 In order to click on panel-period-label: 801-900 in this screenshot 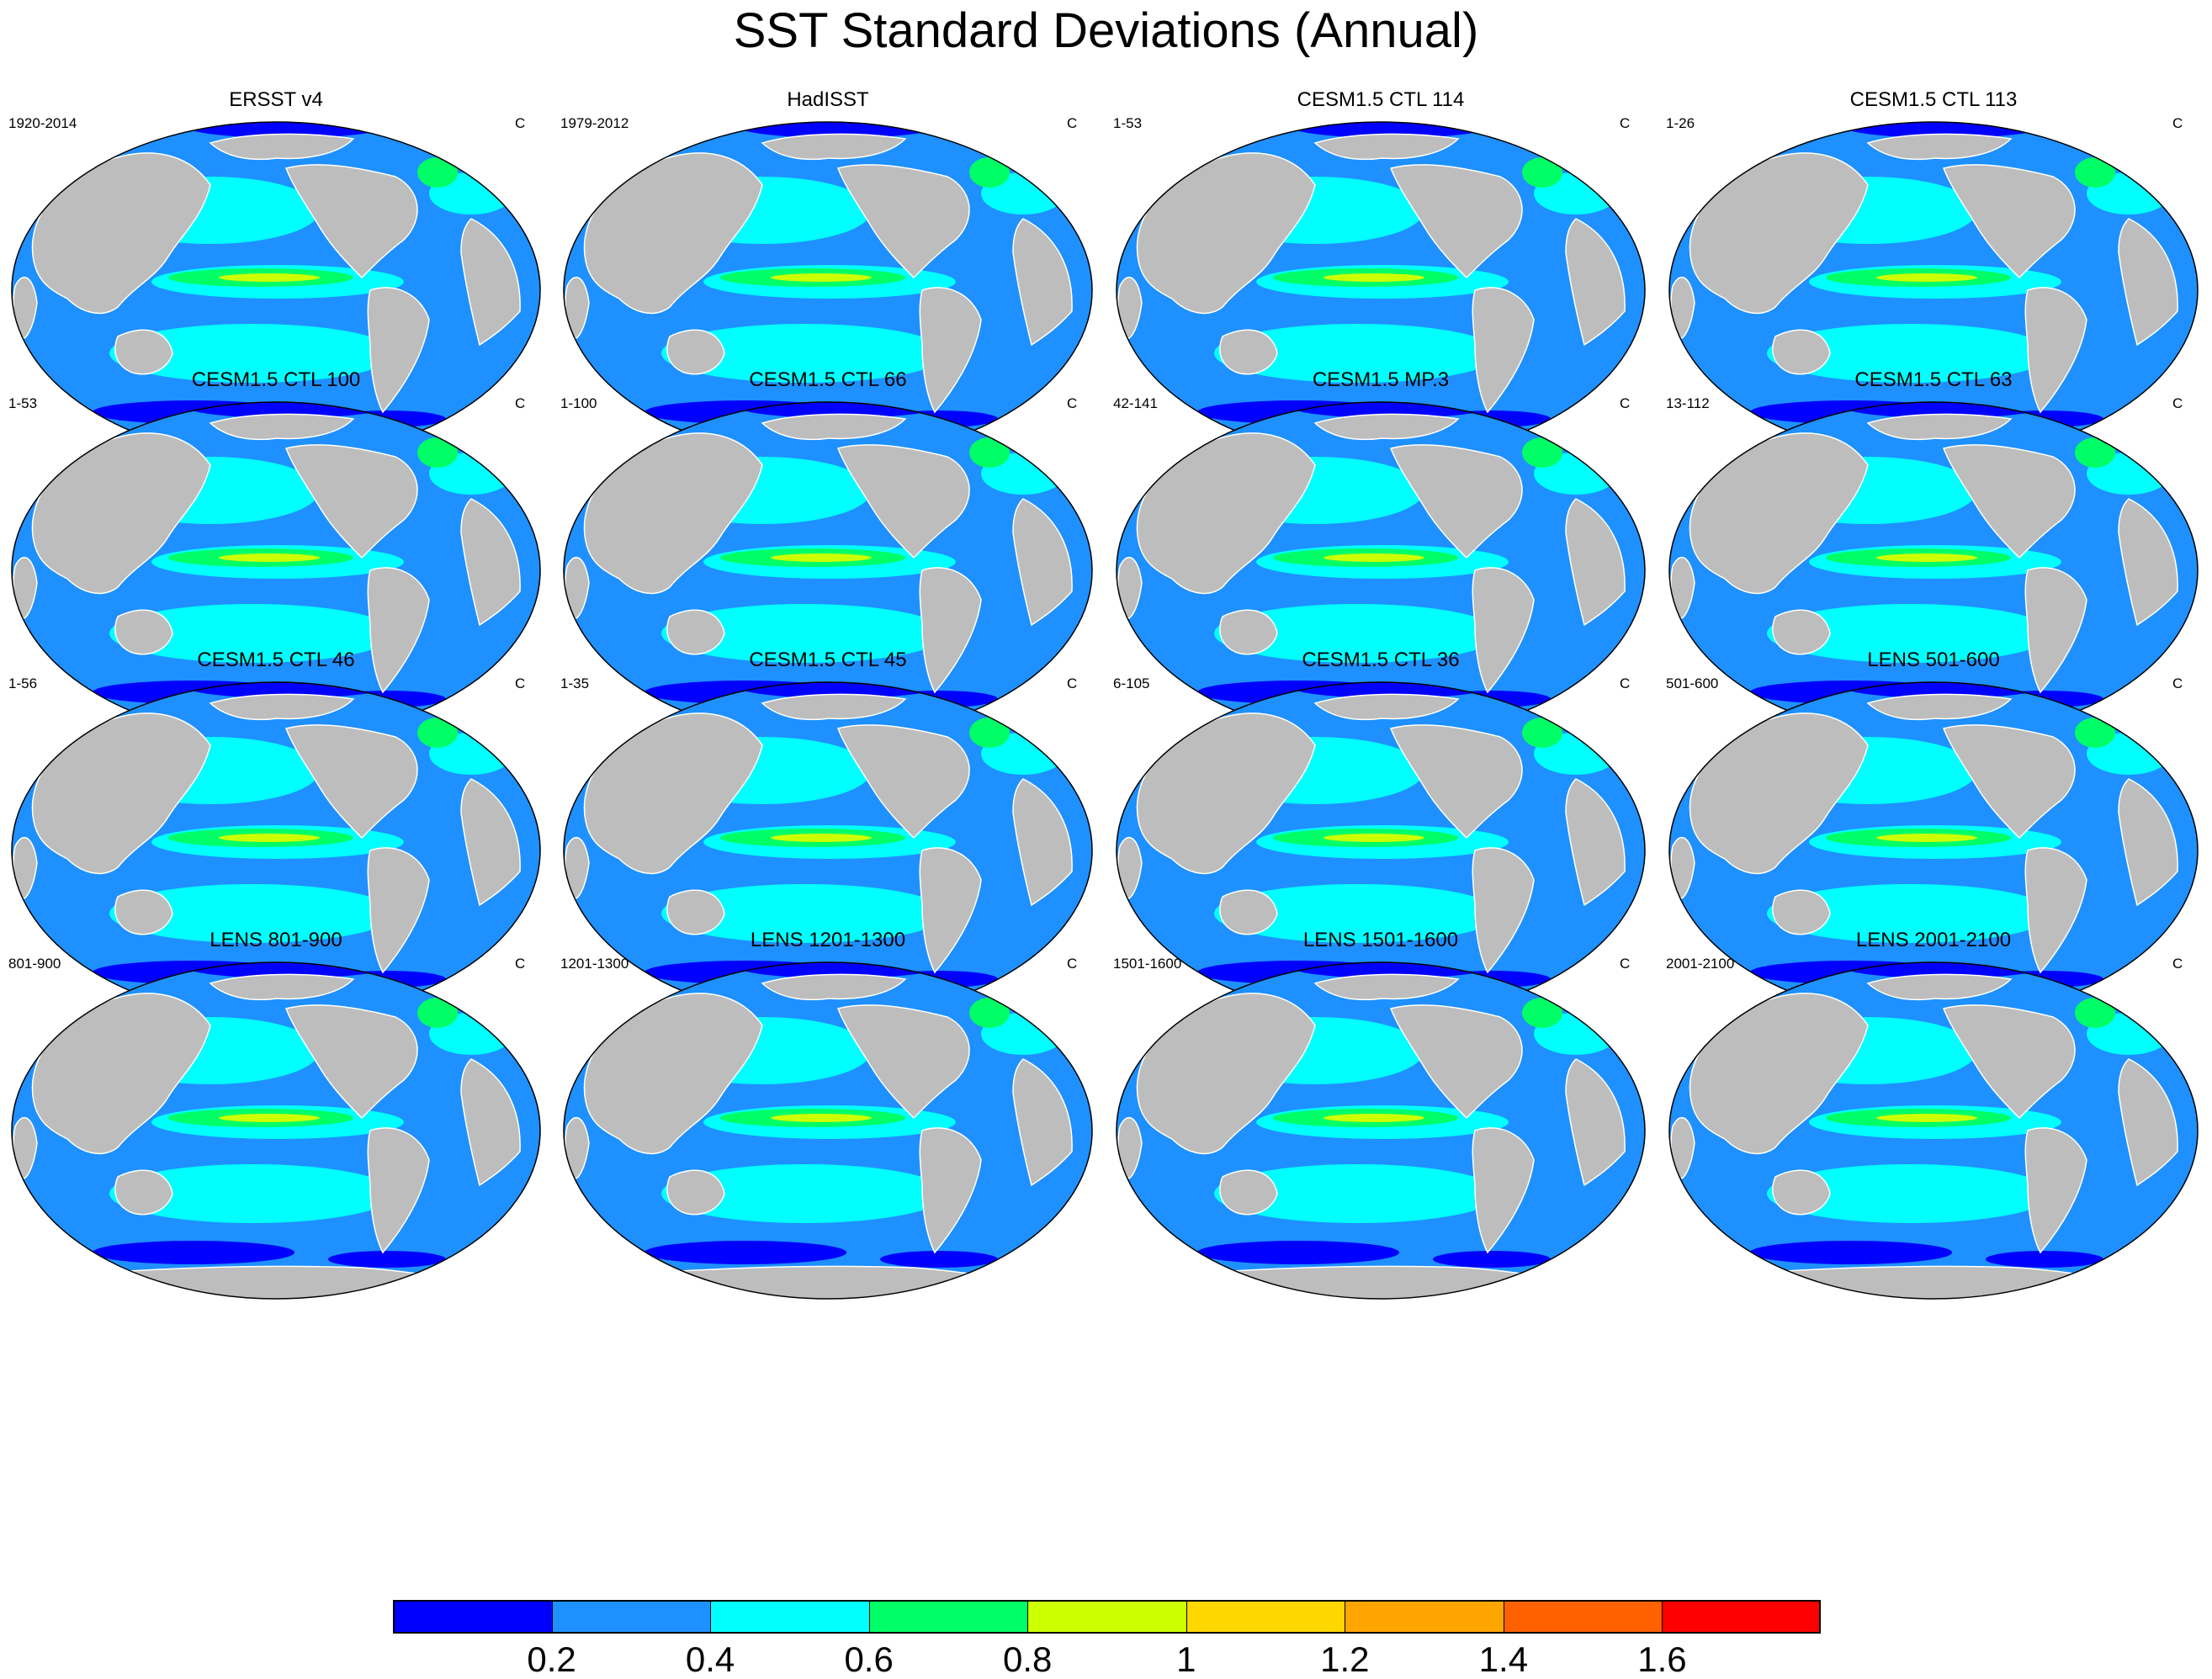, I will do `click(34, 964)`.